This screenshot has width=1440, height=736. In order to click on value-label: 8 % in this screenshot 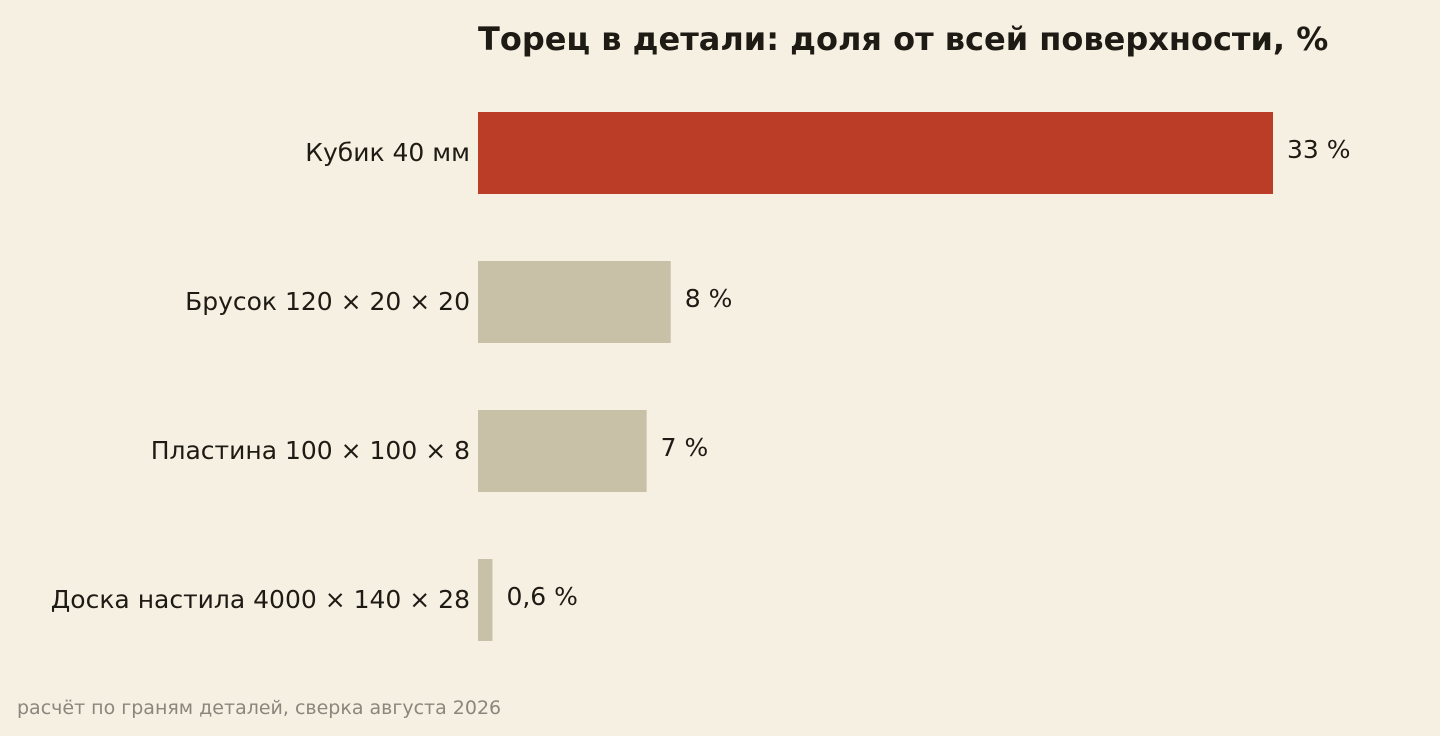, I will do `click(709, 298)`.